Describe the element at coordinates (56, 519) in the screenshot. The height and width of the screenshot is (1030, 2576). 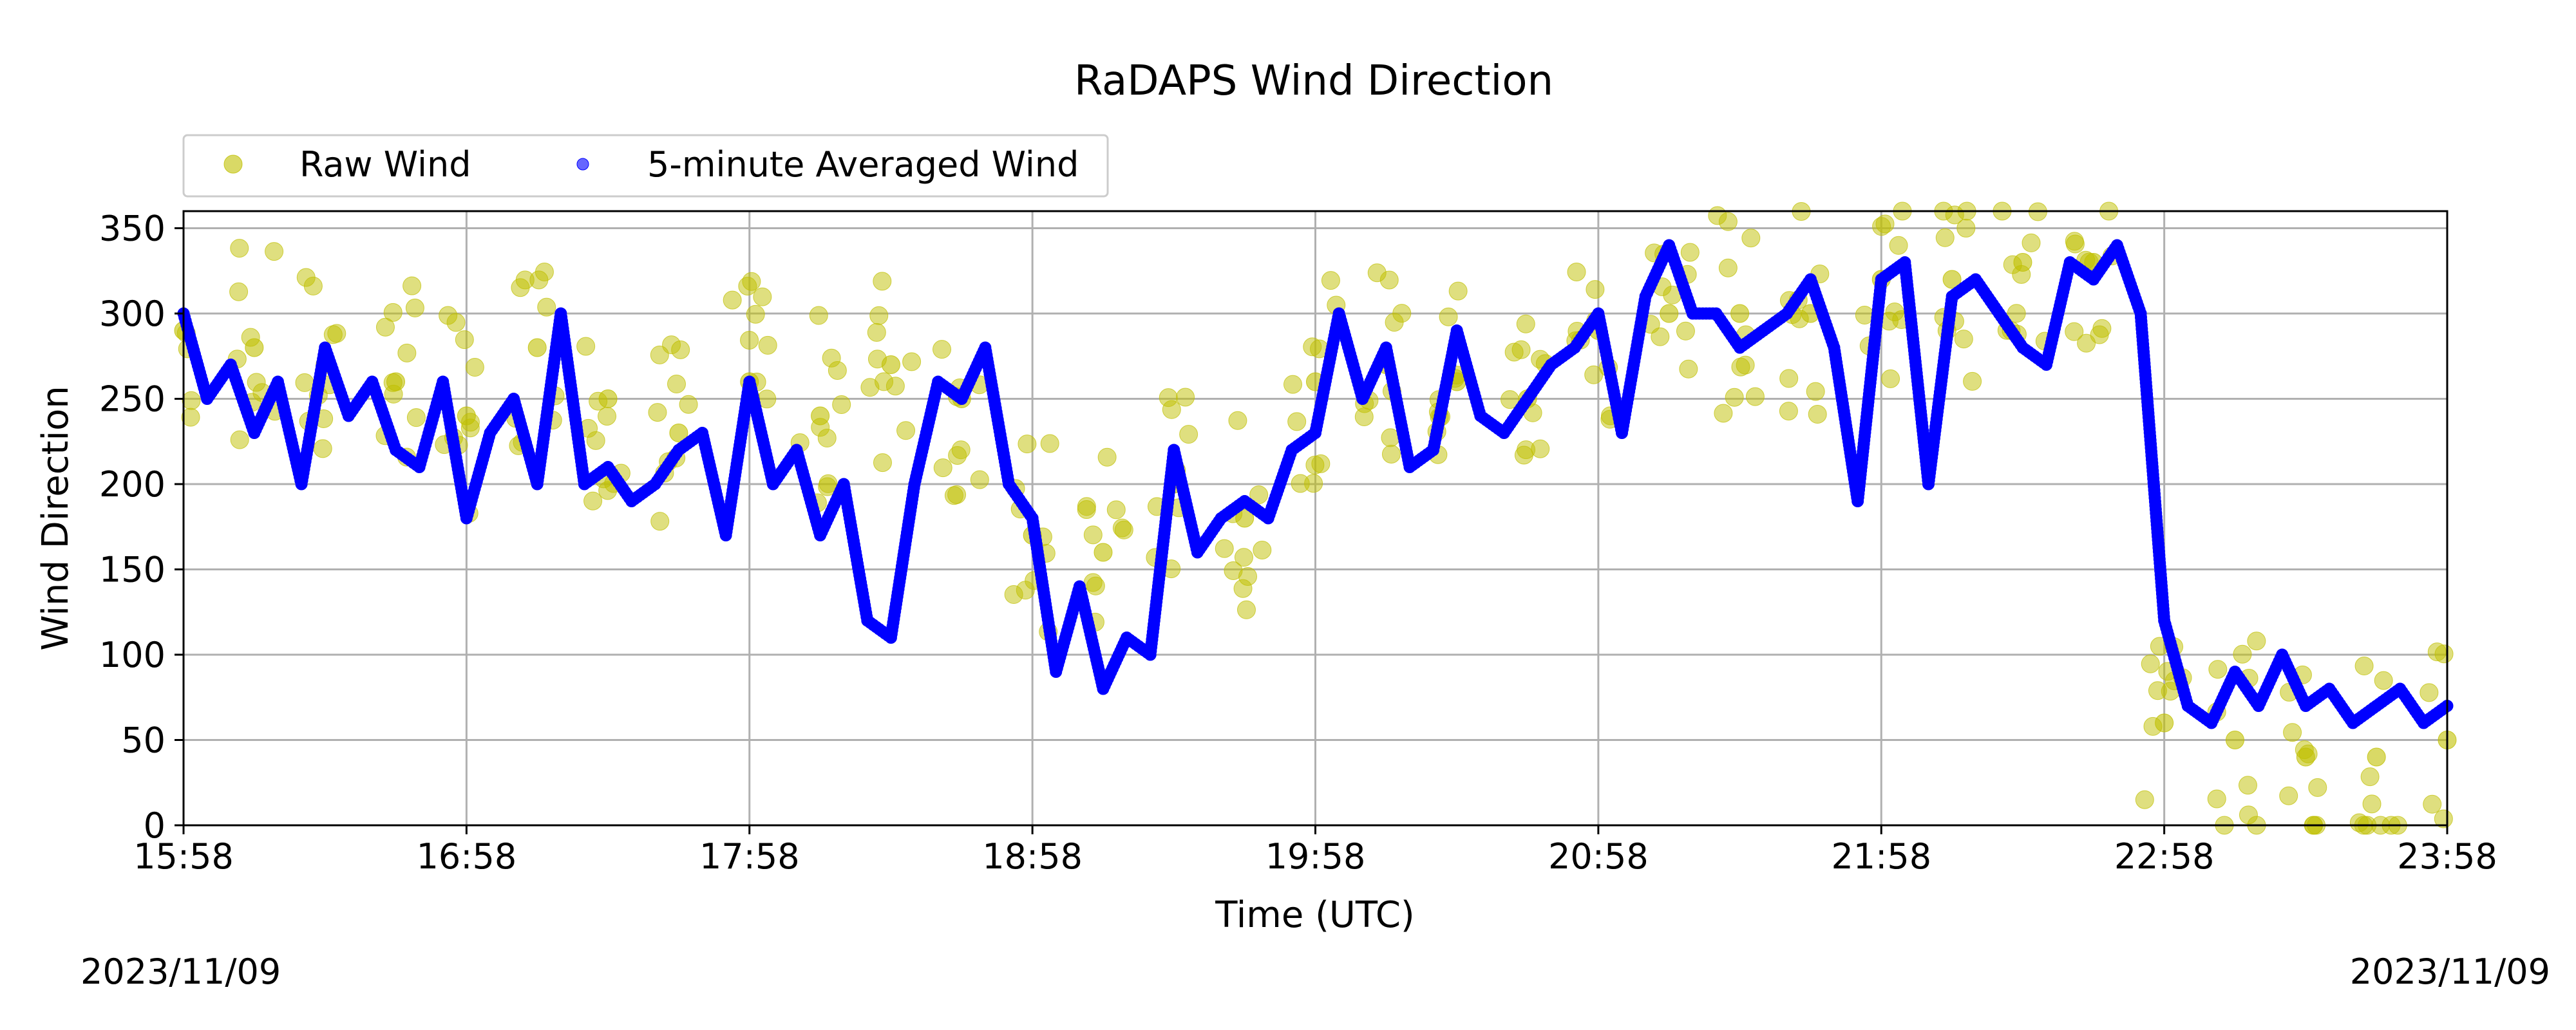
I see `y-axis-label: Wind Direction` at that location.